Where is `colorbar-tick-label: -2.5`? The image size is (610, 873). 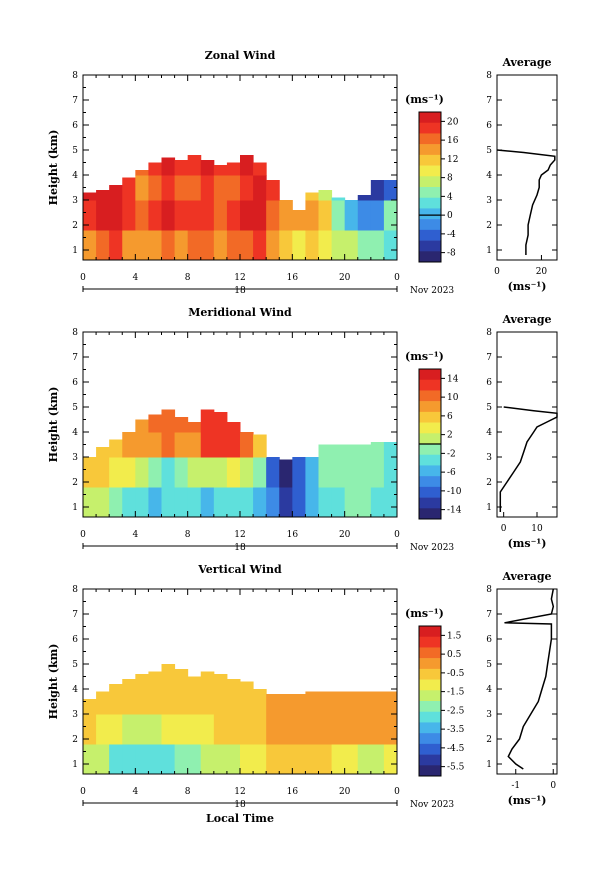 colorbar-tick-label: -2.5 is located at coordinates (456, 711).